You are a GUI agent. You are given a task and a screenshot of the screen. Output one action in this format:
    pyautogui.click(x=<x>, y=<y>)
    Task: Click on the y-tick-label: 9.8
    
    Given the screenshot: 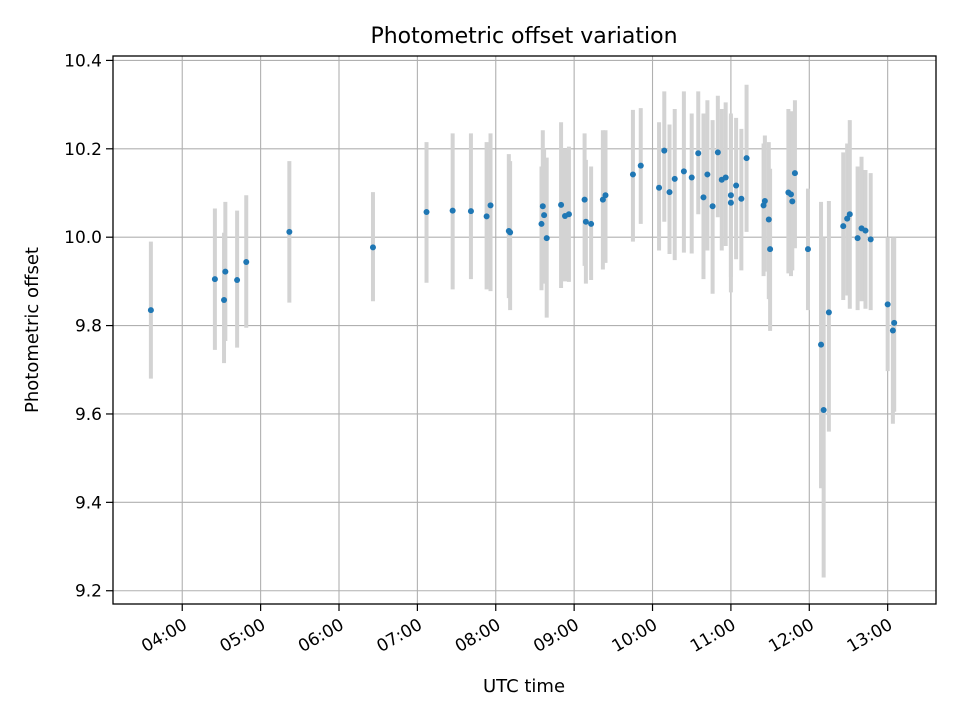 What is the action you would take?
    pyautogui.click(x=88, y=327)
    